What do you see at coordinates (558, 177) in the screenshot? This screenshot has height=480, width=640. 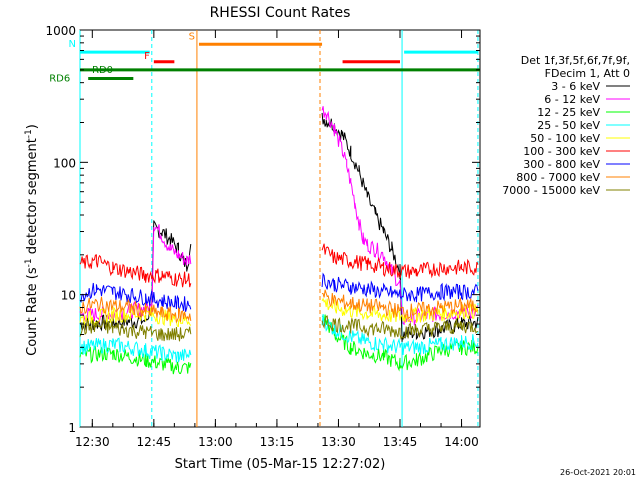 I see `legend-label-7: 800 - 7000 keV` at bounding box center [558, 177].